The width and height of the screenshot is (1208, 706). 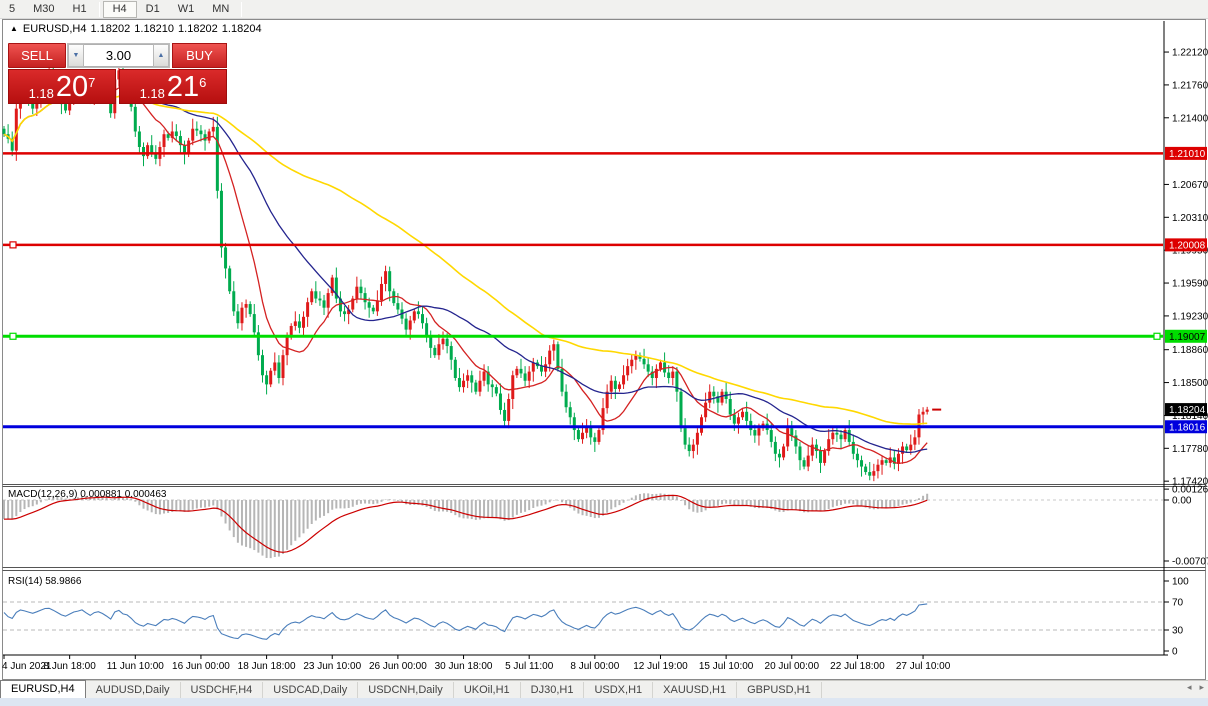 What do you see at coordinates (199, 55) in the screenshot?
I see `buy-button: BUY` at bounding box center [199, 55].